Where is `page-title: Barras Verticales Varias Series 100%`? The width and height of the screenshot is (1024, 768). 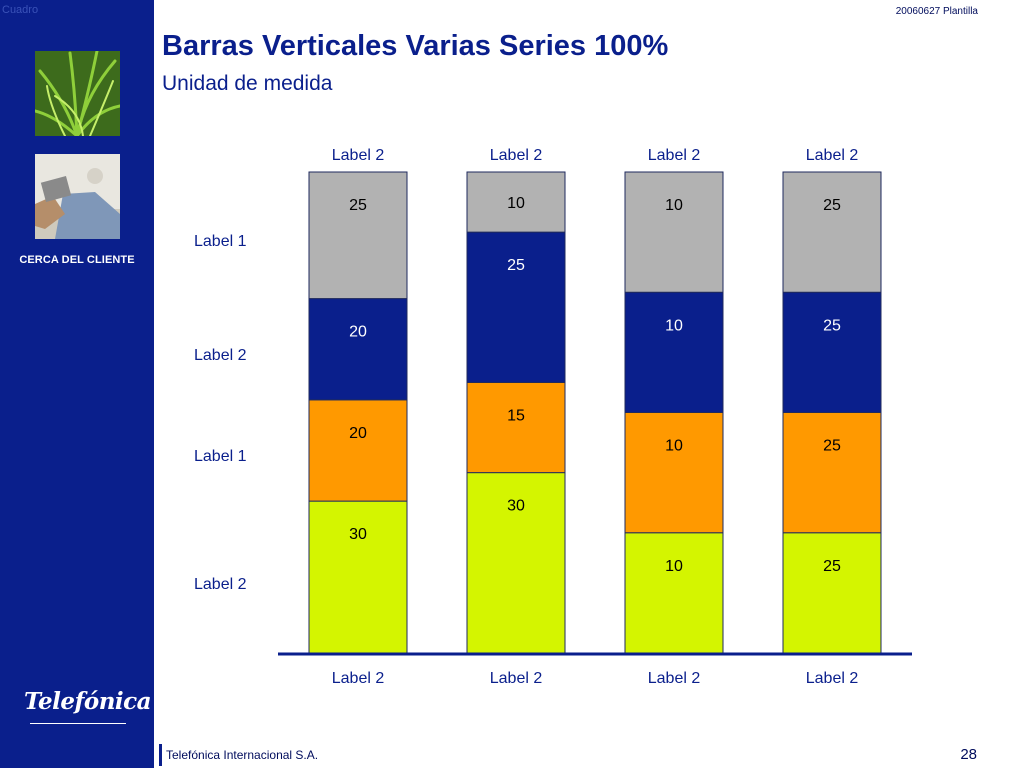 page-title: Barras Verticales Varias Series 100% is located at coordinates (415, 46).